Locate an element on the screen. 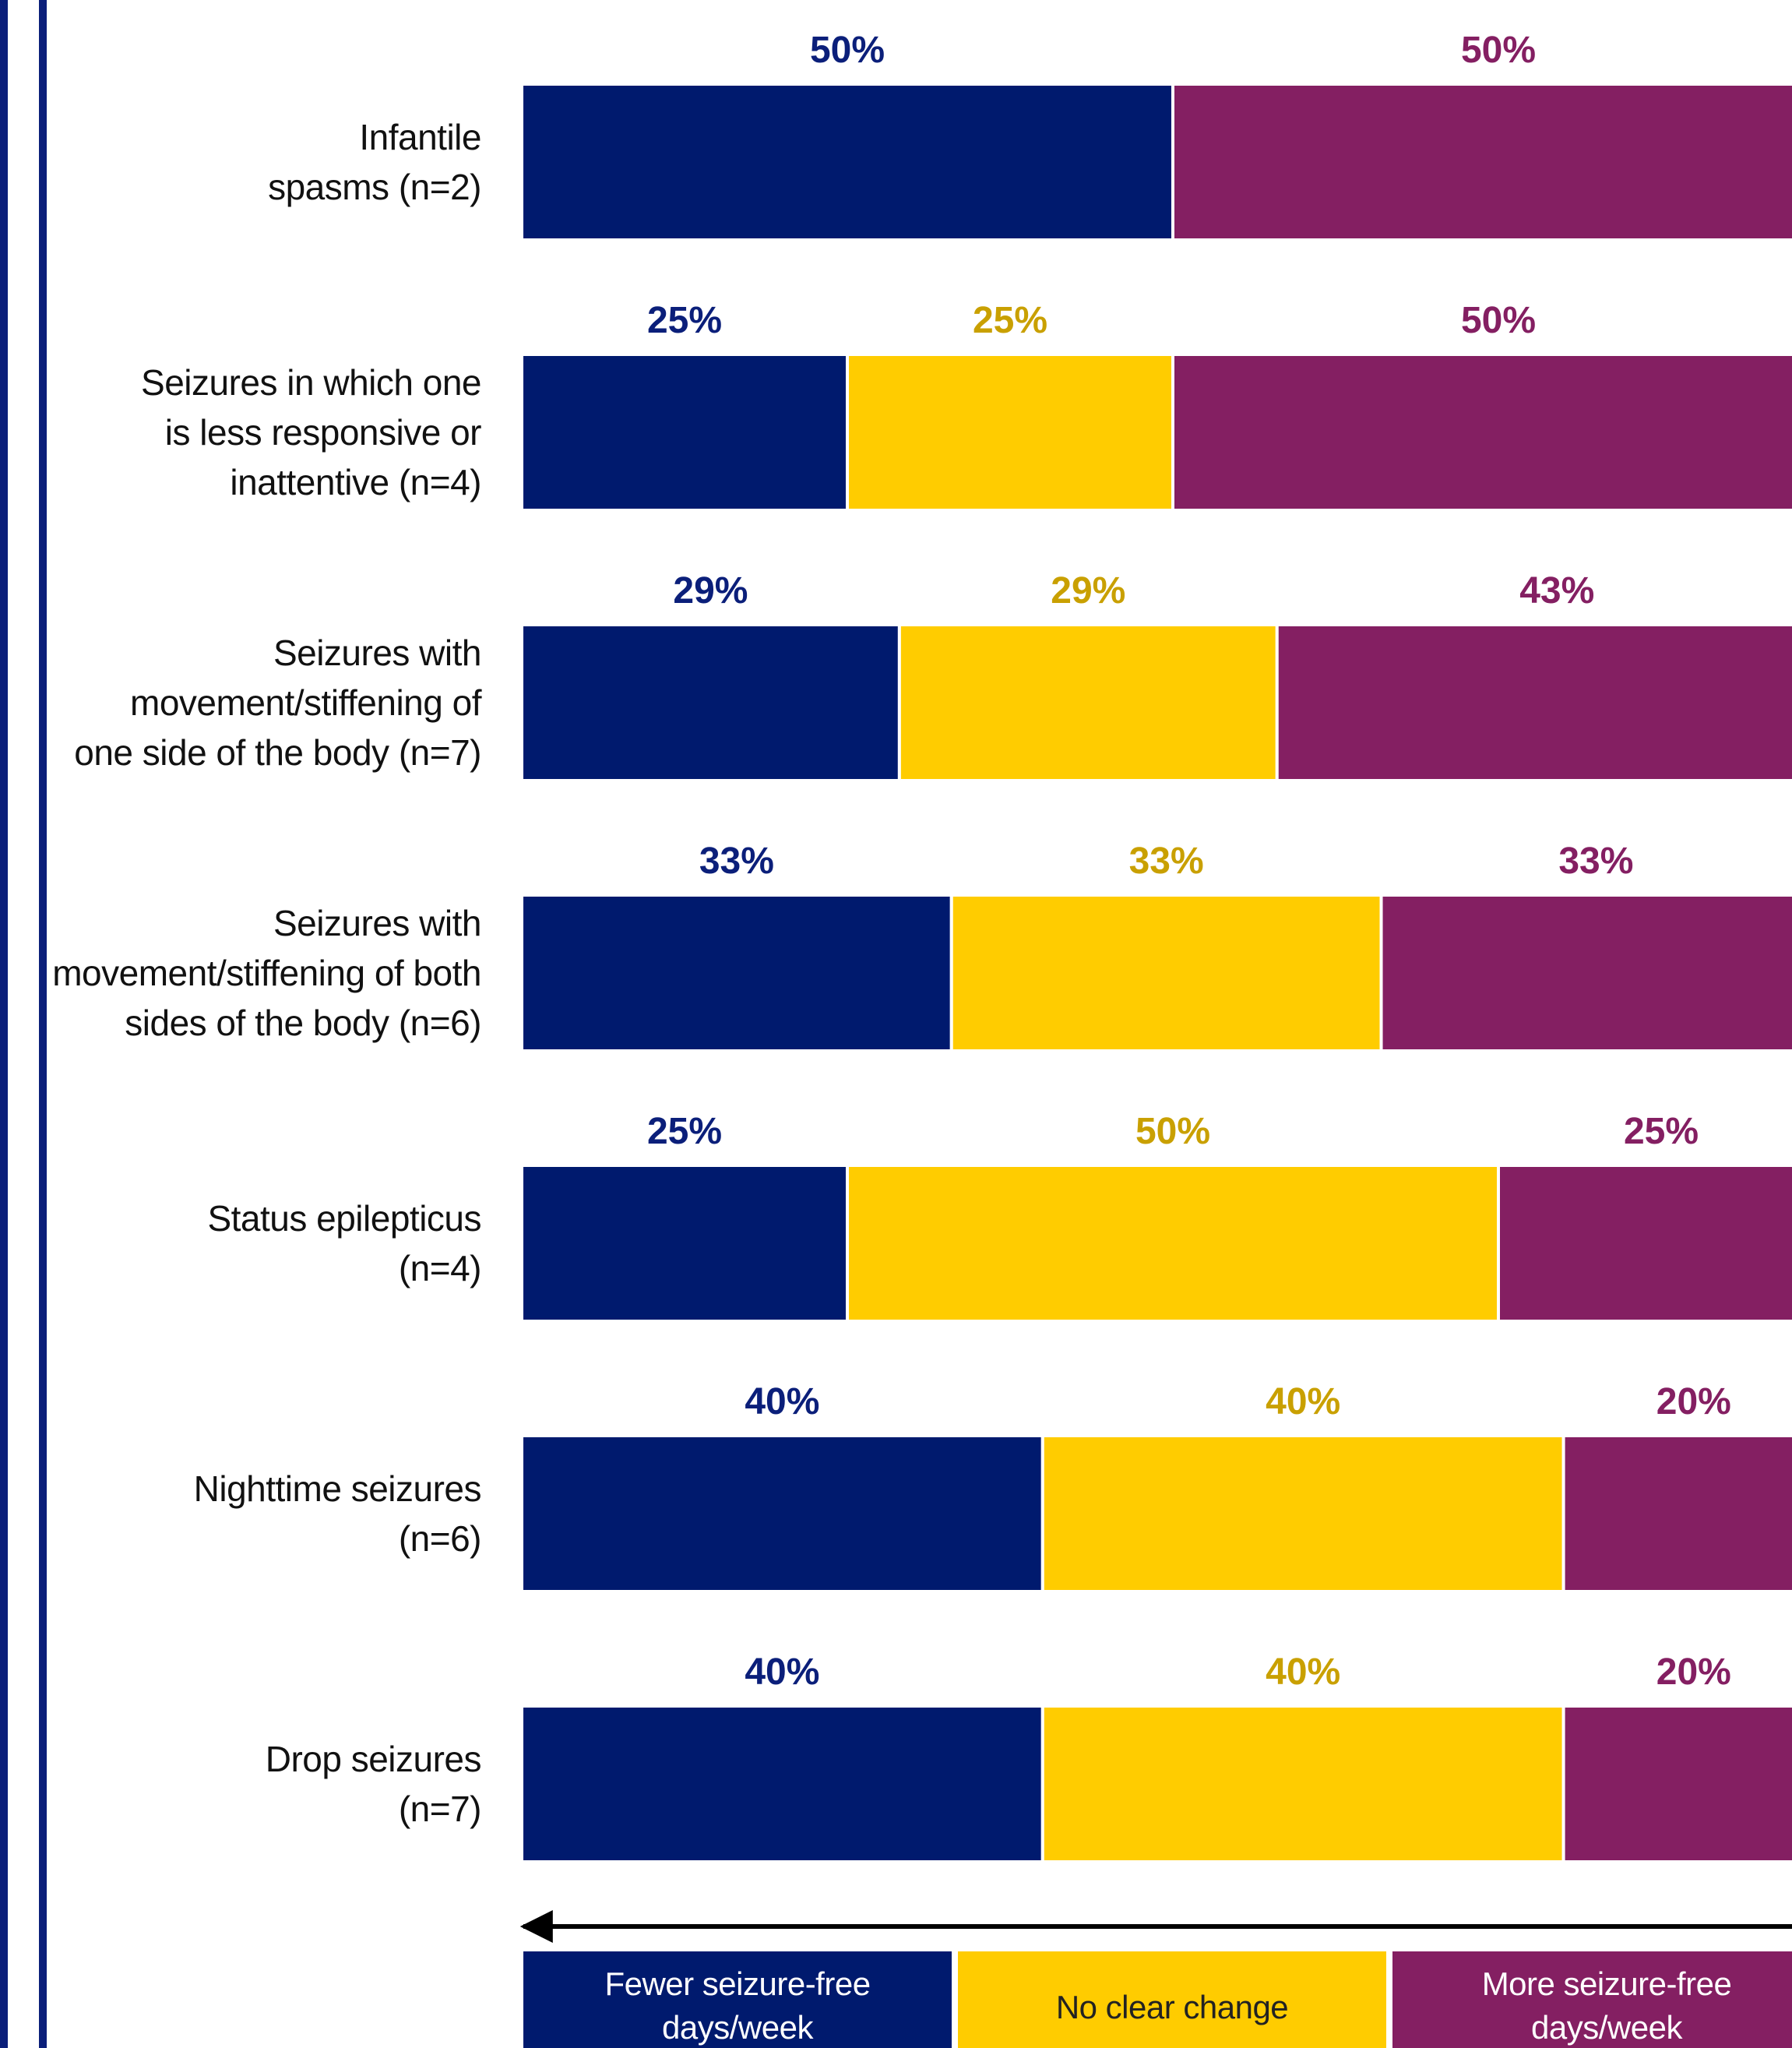 The image size is (1792, 2048). legend-swatch-no_change is located at coordinates (1172, 1999).